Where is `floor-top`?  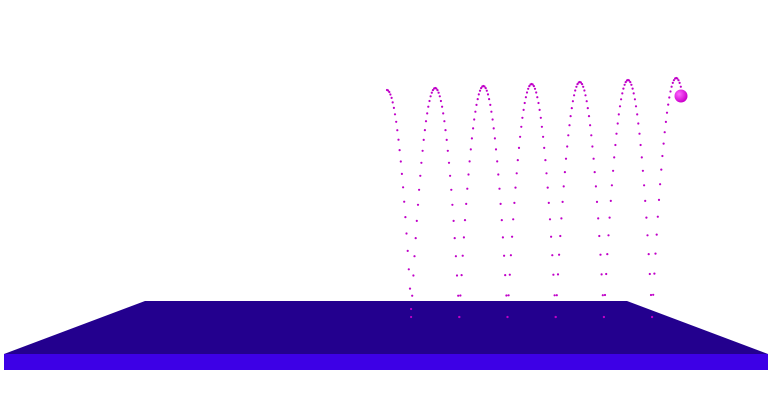 floor-top is located at coordinates (386, 327).